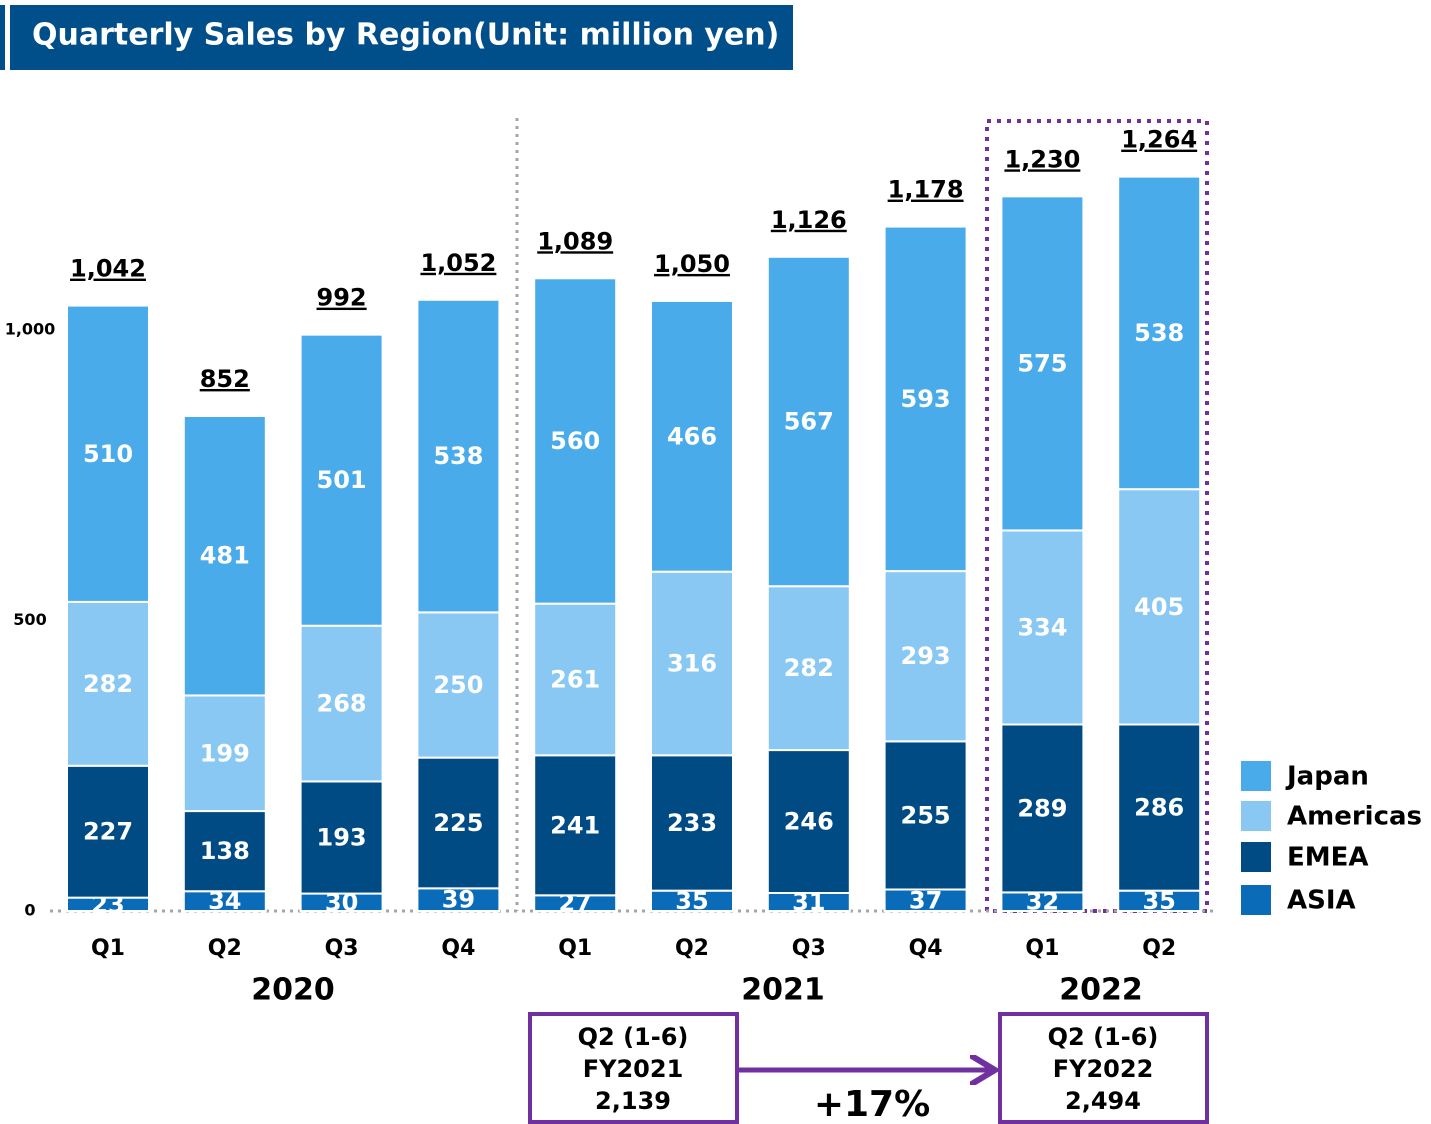 This screenshot has width=1431, height=1124. What do you see at coordinates (633, 1069) in the screenshot?
I see `comparison-text: FY2021` at bounding box center [633, 1069].